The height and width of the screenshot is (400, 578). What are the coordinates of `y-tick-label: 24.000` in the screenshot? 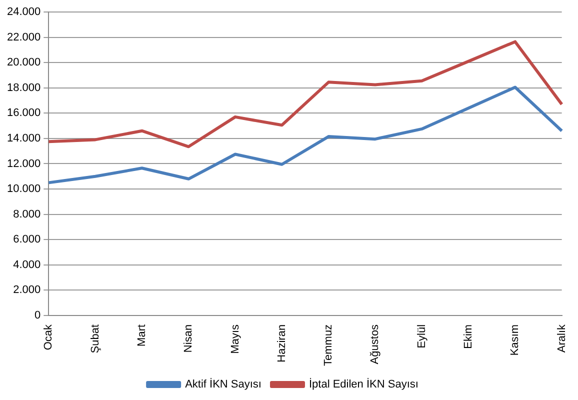 It's located at (23, 12).